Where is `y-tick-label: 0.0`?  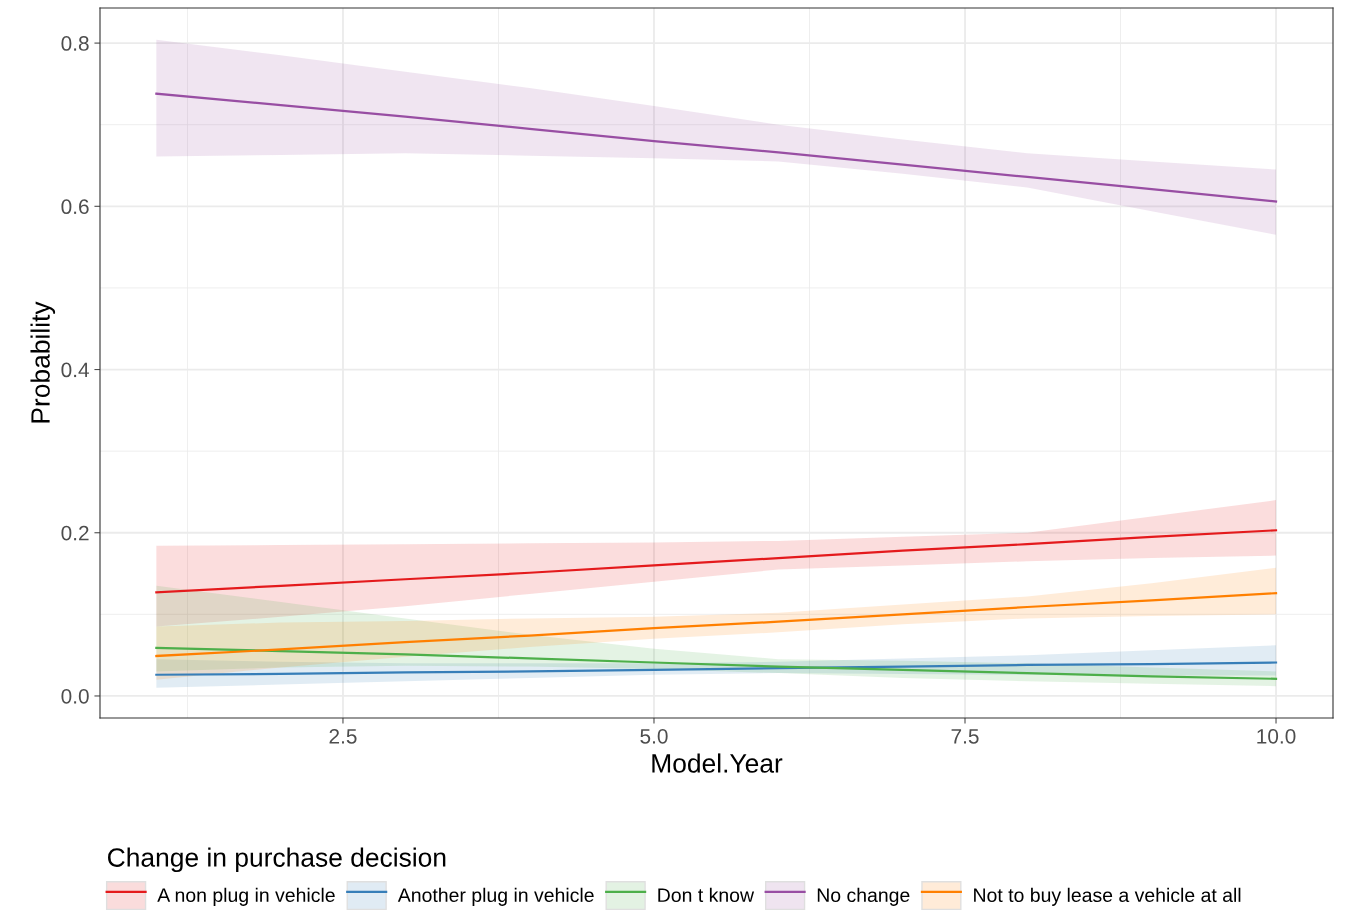
y-tick-label: 0.0 is located at coordinates (75, 696).